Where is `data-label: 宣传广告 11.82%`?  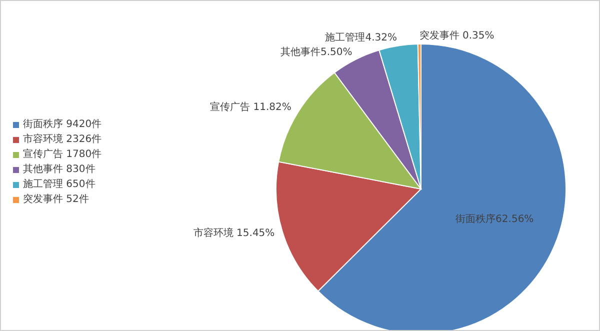 data-label: 宣传广告 11.82% is located at coordinates (251, 107).